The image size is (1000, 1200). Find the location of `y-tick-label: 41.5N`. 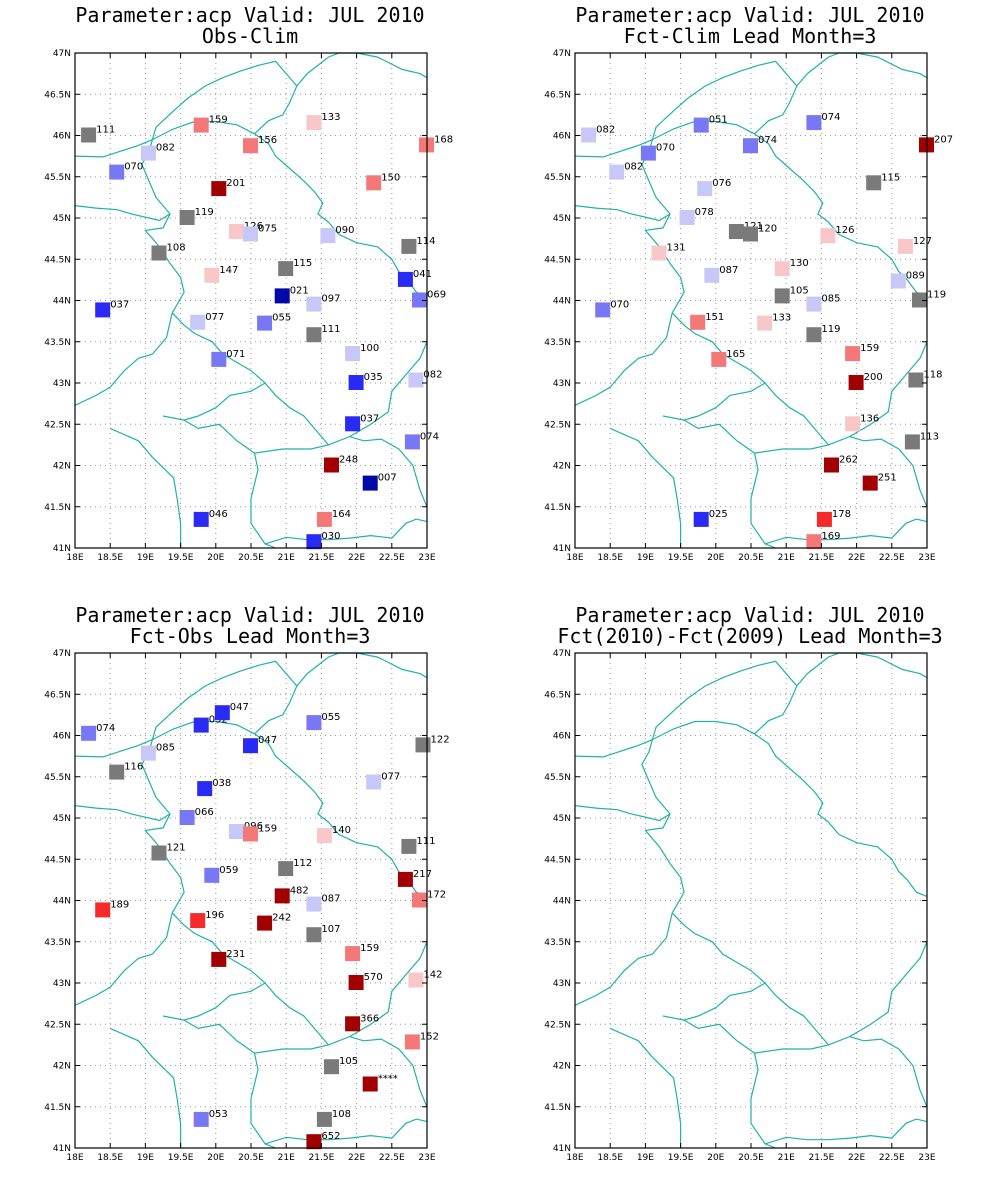

y-tick-label: 41.5N is located at coordinates (557, 508).